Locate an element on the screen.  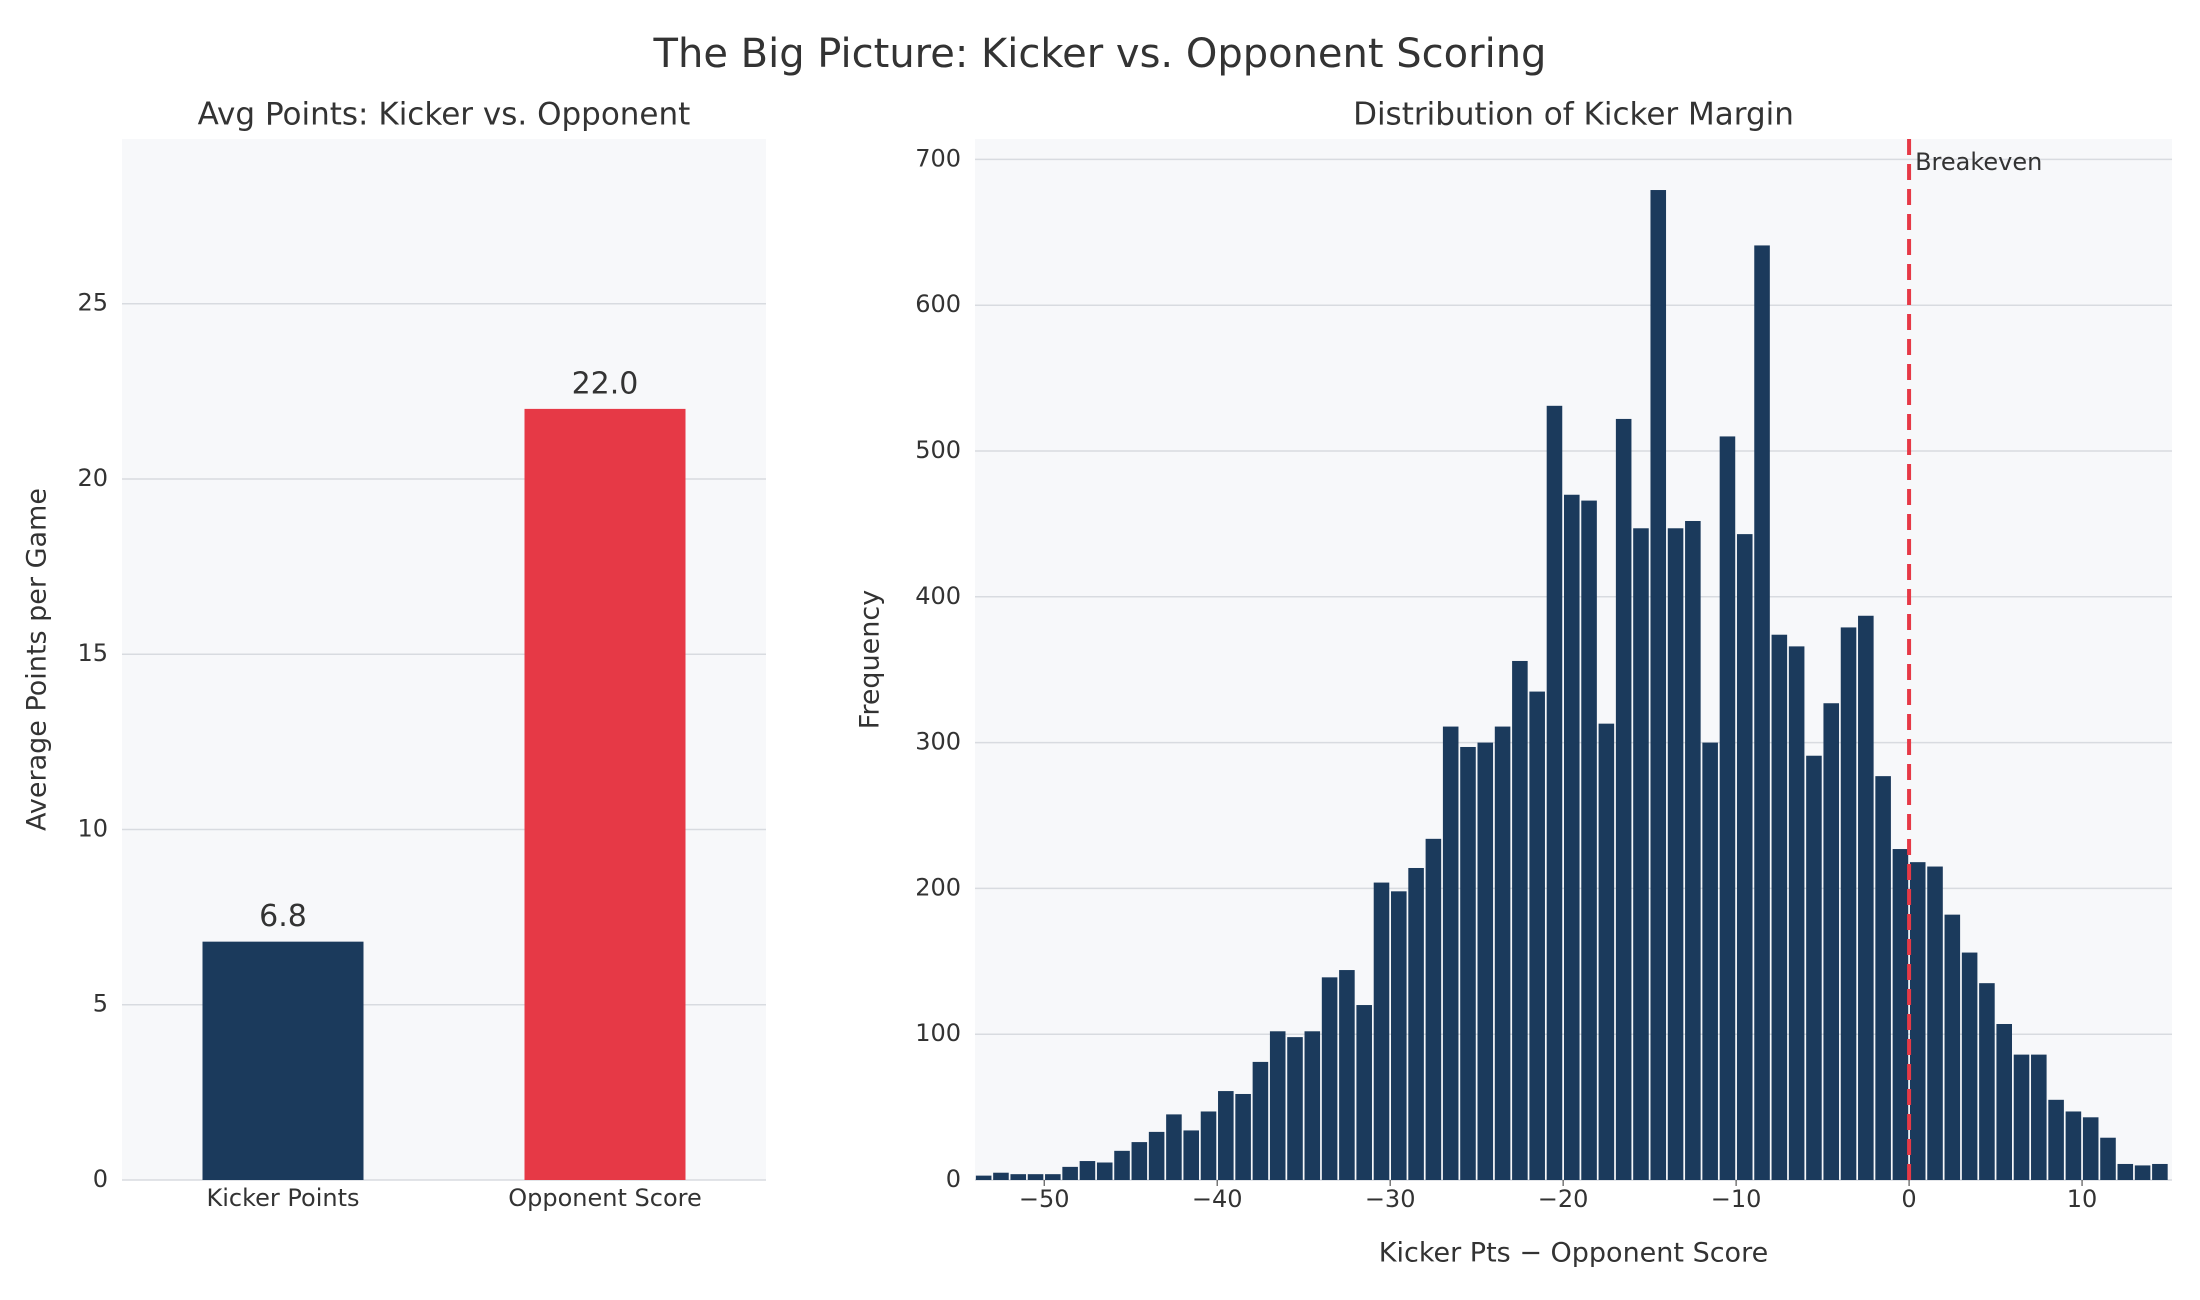
x-tick-label: Opponent Score is located at coordinates (605, 1198).